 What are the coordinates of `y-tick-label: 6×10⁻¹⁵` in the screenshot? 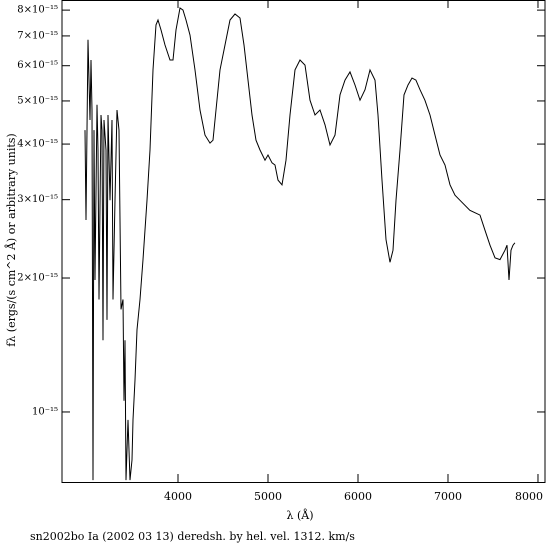 It's located at (37, 65).